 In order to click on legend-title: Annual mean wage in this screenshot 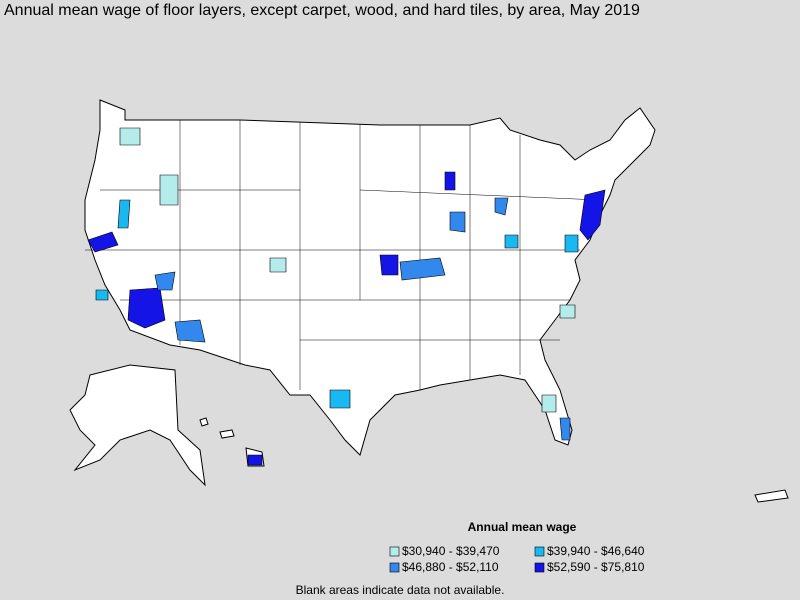, I will do `click(522, 527)`.